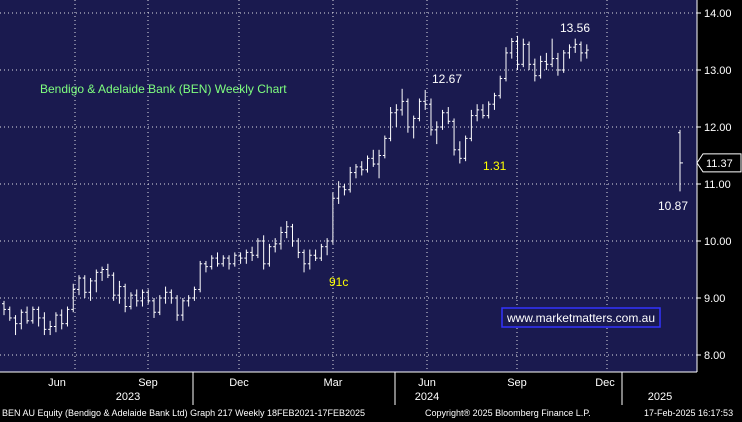  Describe the element at coordinates (128, 397) in the screenshot. I see `x-year-label: 2023` at that location.